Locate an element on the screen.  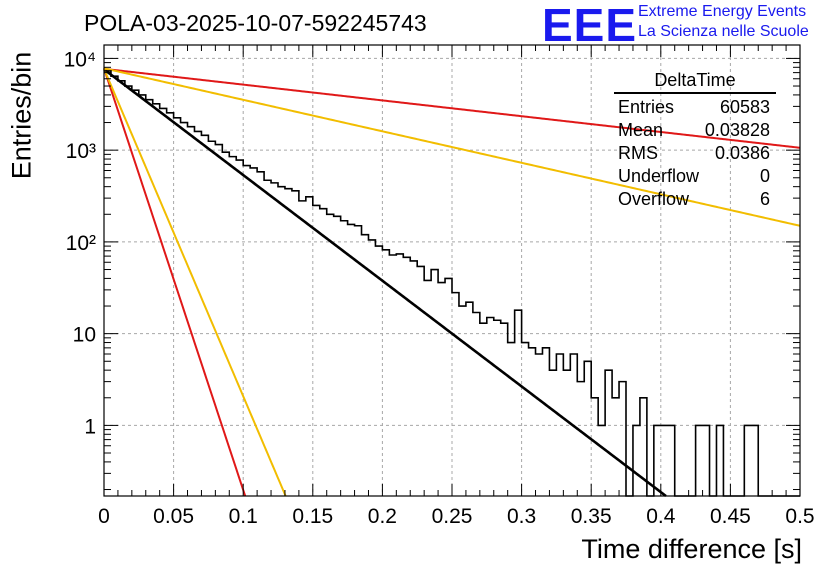
stats-label: Entries is located at coordinates (646, 107).